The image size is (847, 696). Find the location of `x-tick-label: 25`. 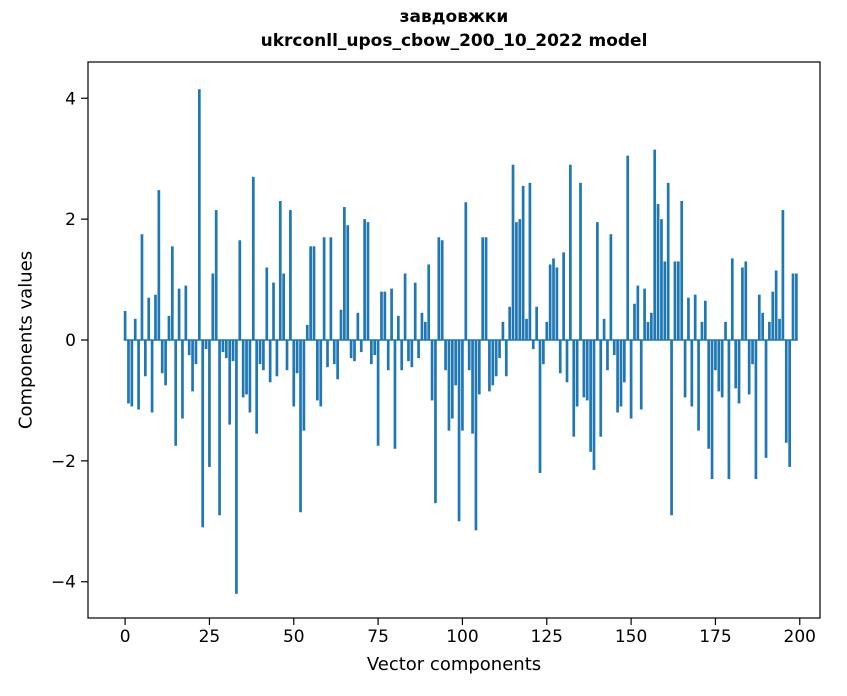

x-tick-label: 25 is located at coordinates (210, 637).